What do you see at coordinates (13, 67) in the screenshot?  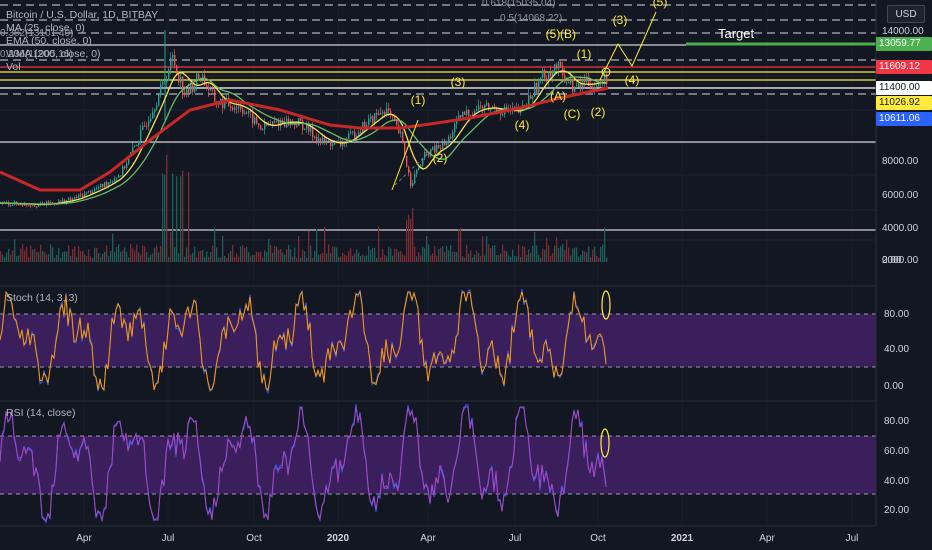 I see `vol-legend: Vol` at bounding box center [13, 67].